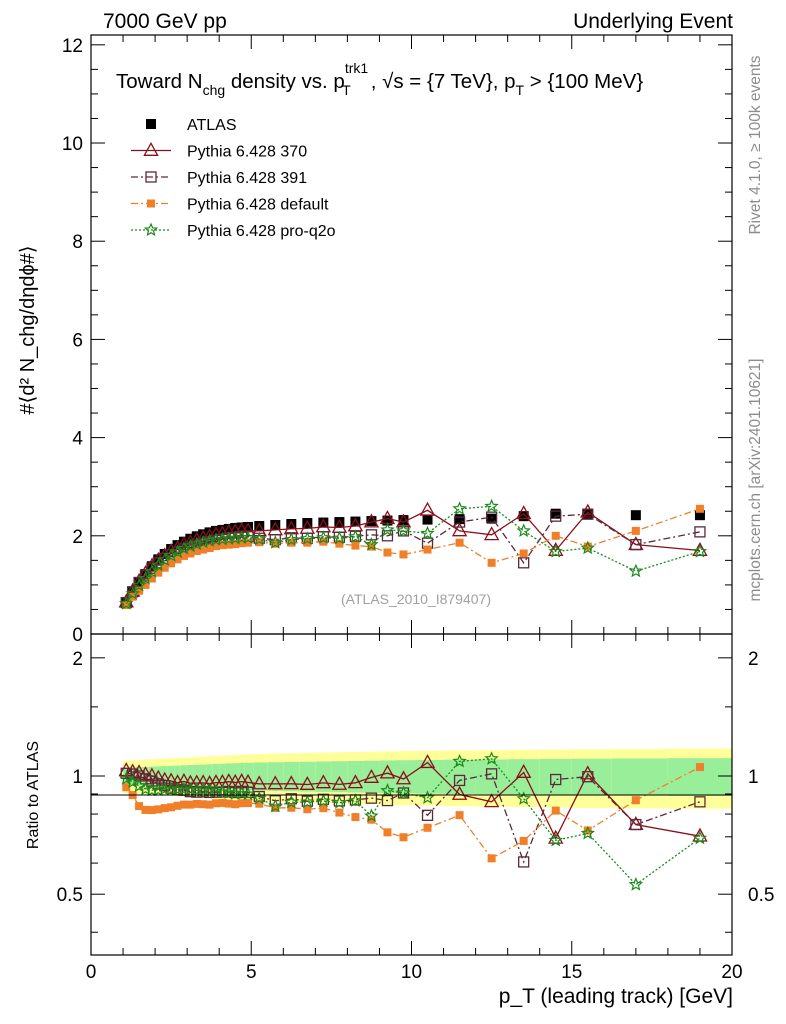 The image size is (786, 1024). Describe the element at coordinates (571, 972) in the screenshot. I see `x-tick-label: 15` at that location.